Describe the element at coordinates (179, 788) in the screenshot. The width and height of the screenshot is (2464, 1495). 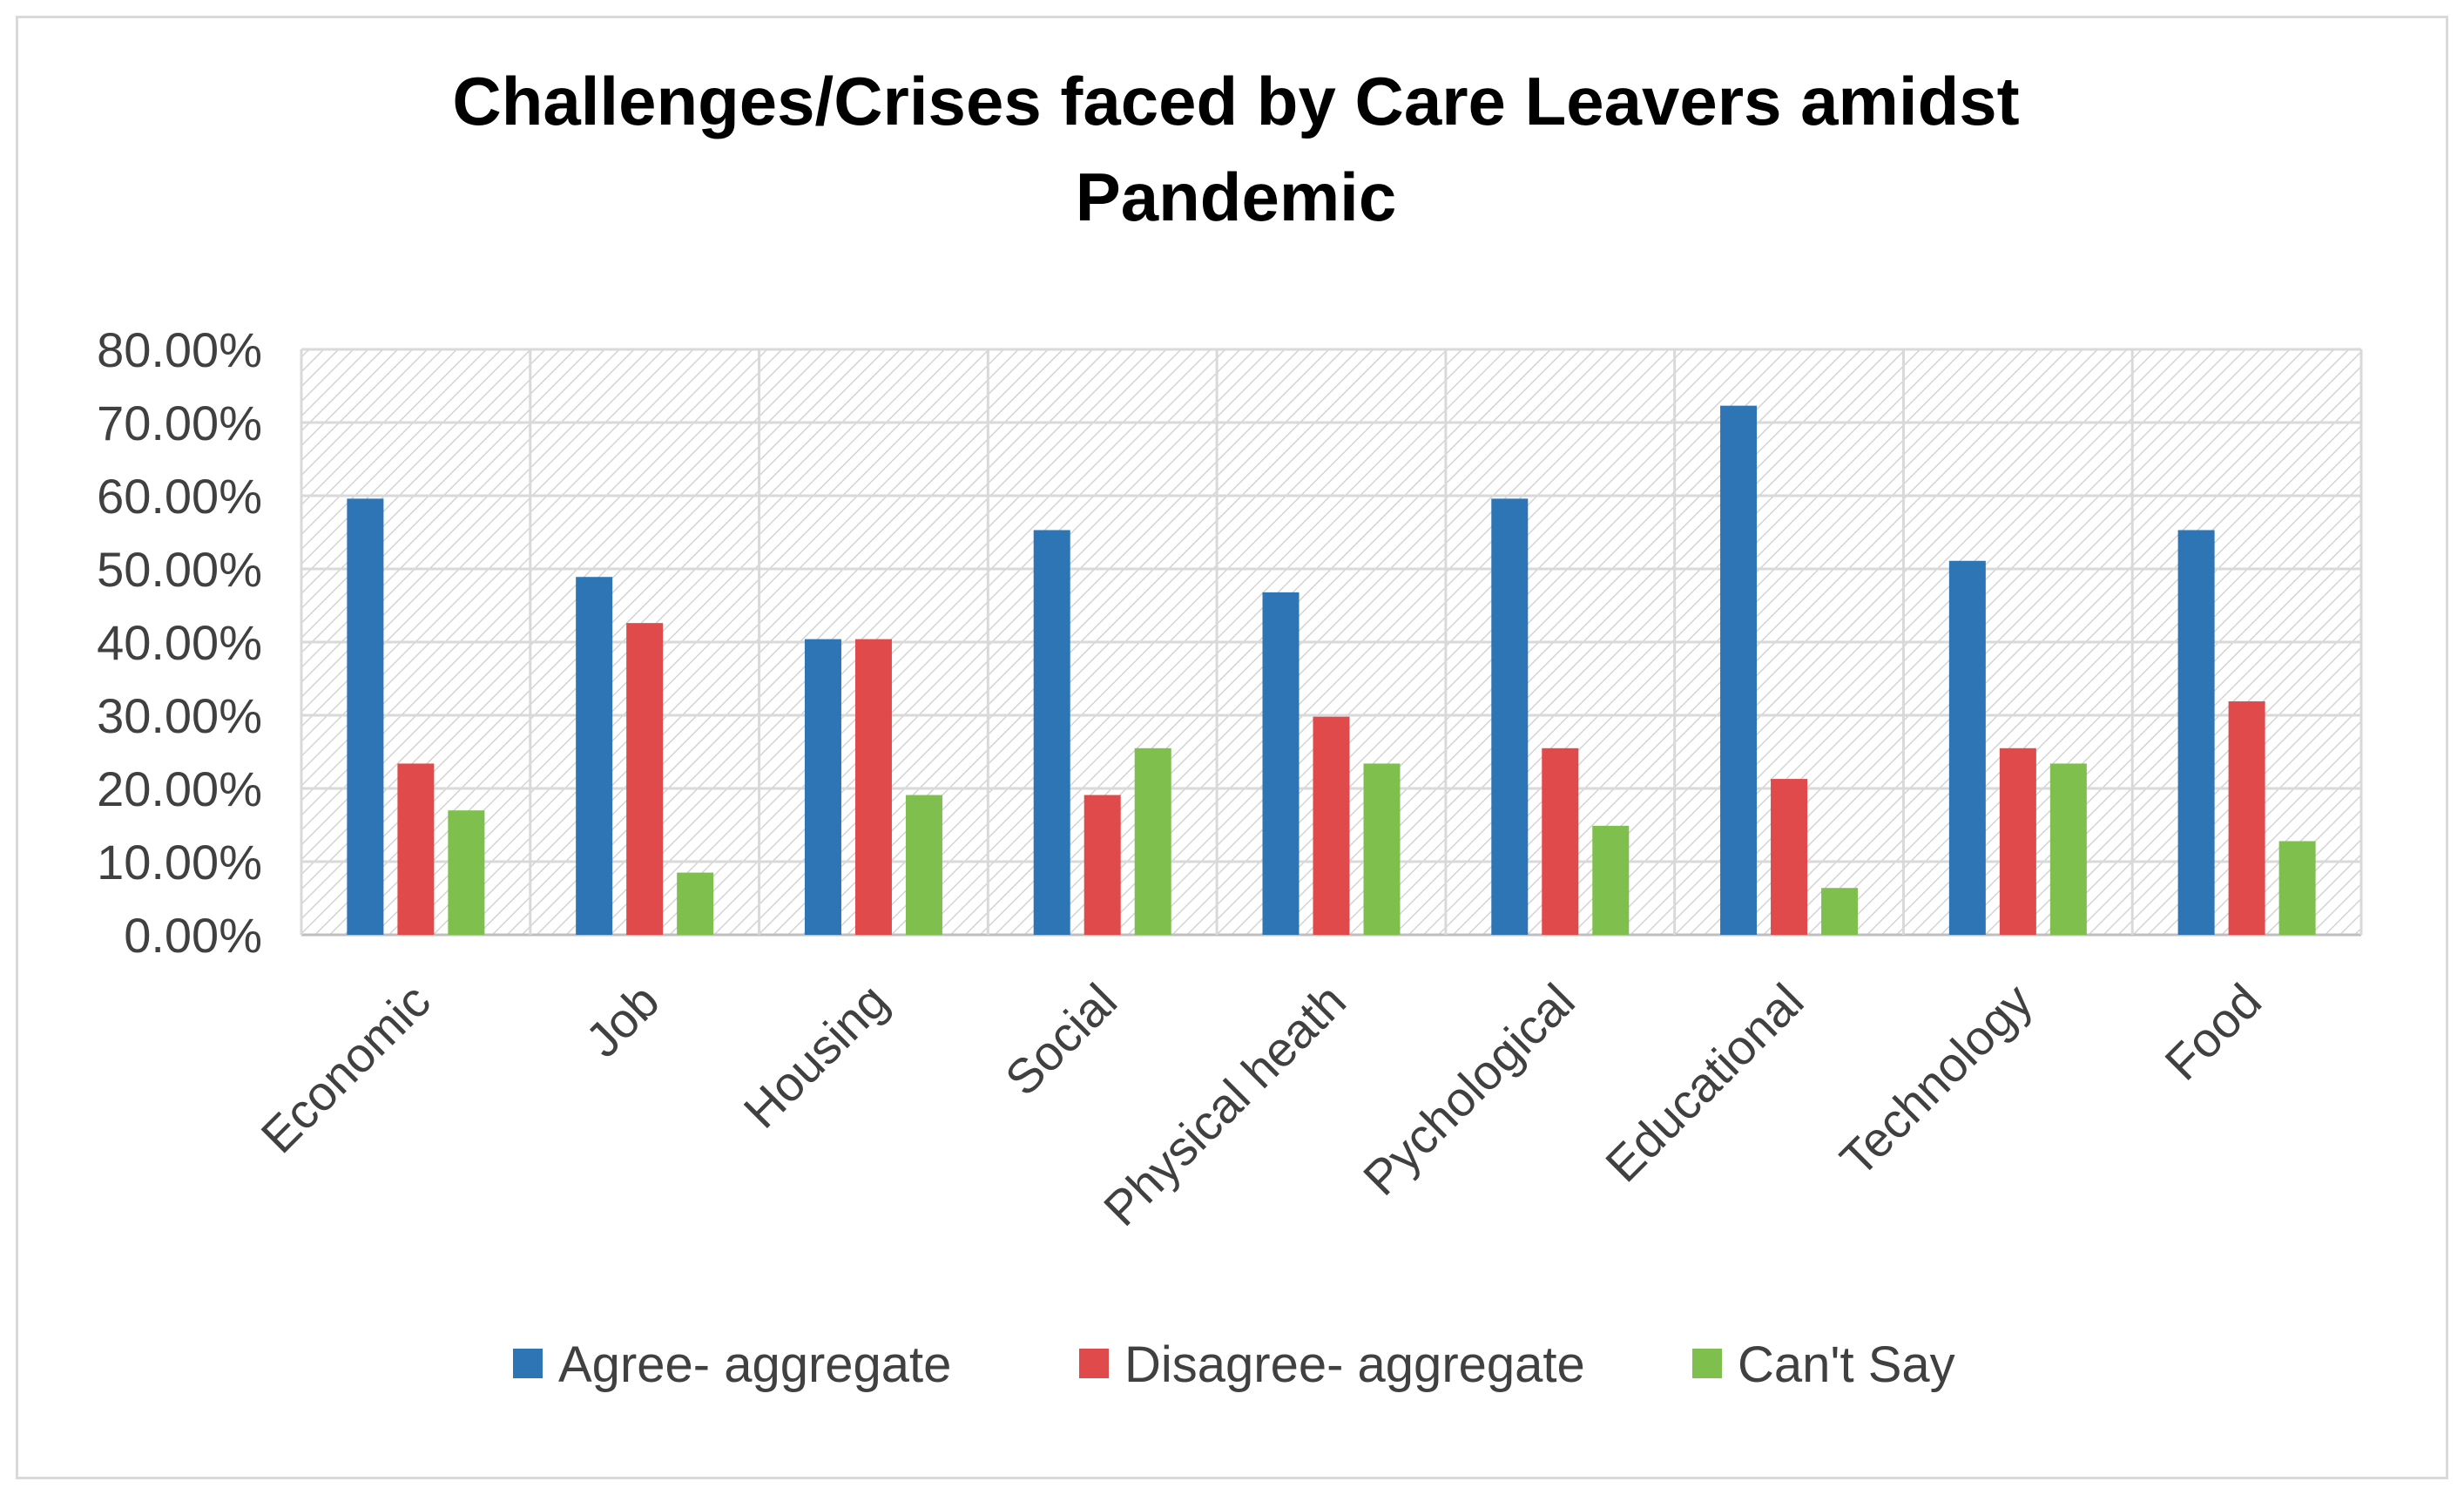
I see `y-tick-label: 20.00%` at that location.